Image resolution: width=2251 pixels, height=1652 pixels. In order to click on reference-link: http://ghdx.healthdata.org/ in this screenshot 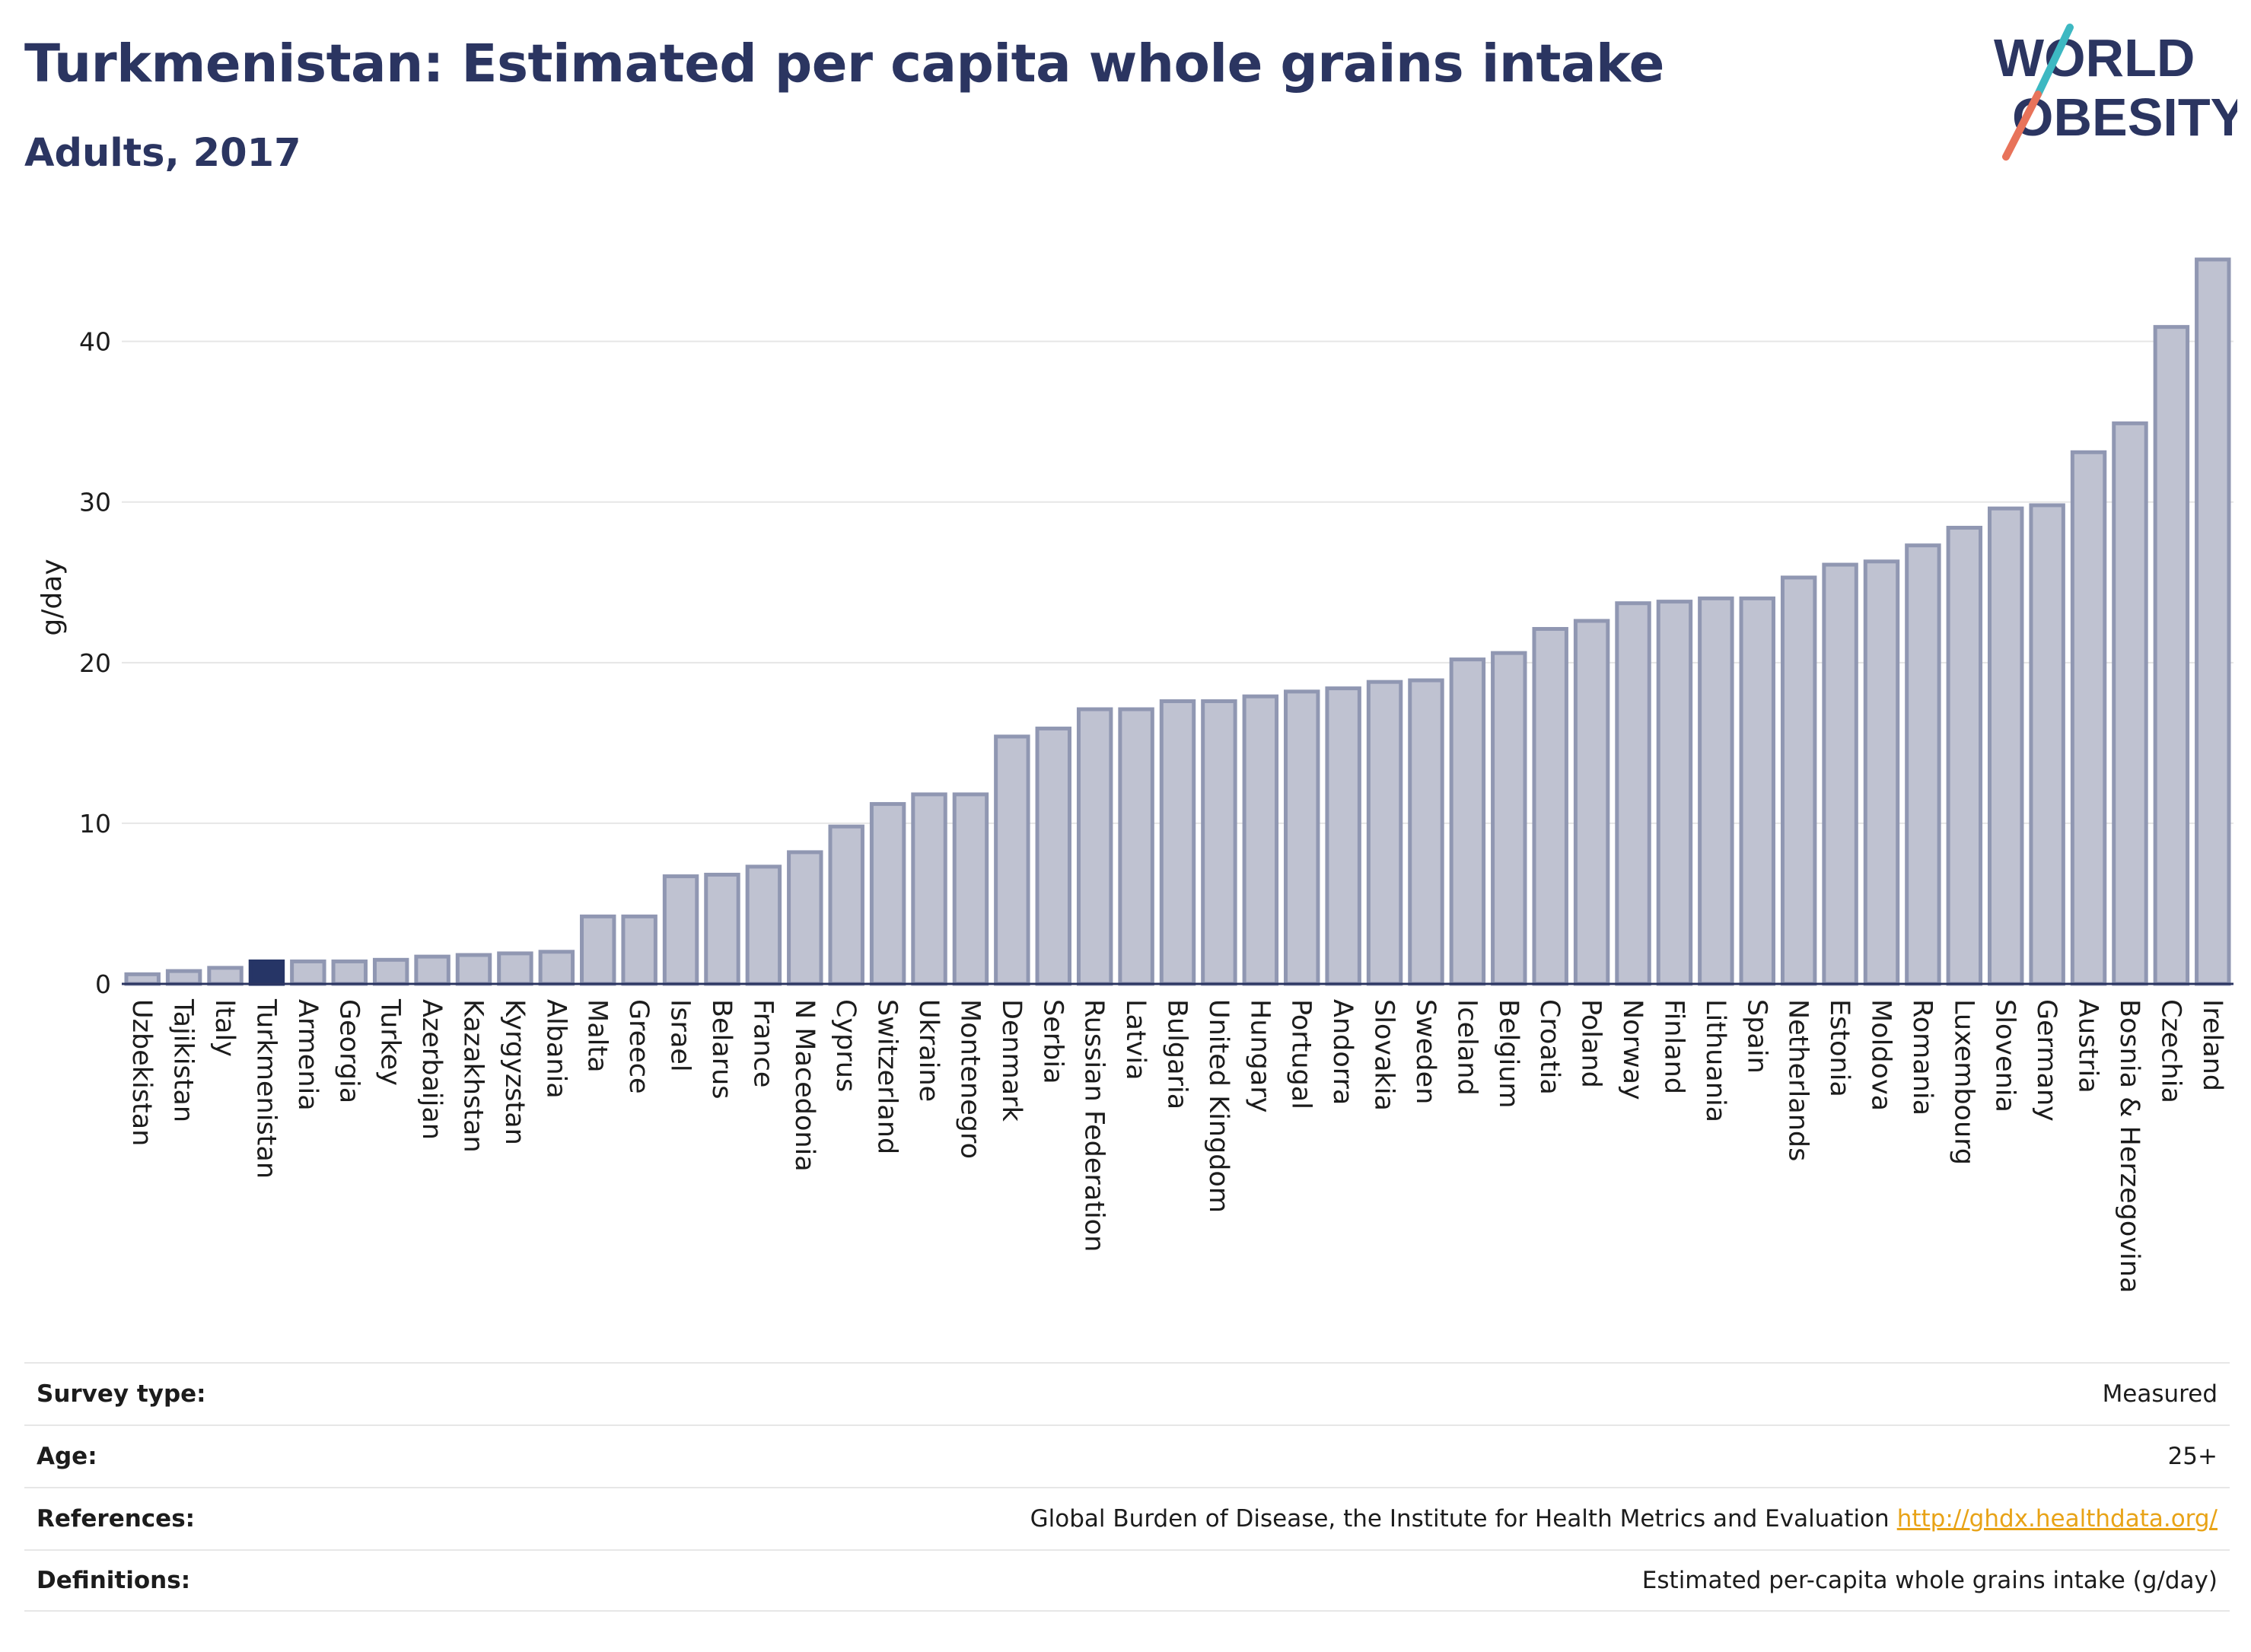, I will do `click(2057, 1519)`.